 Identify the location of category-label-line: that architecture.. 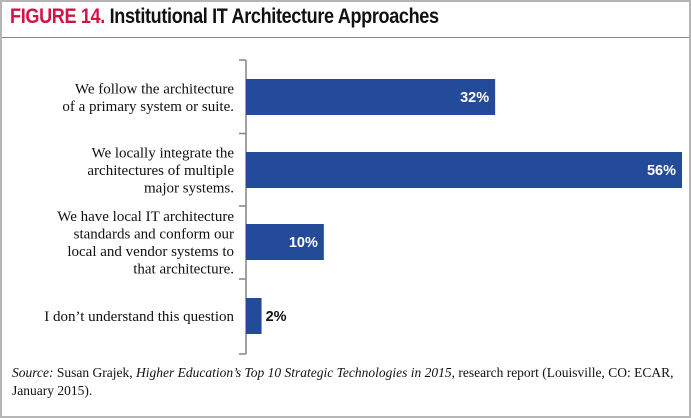
(183, 269).